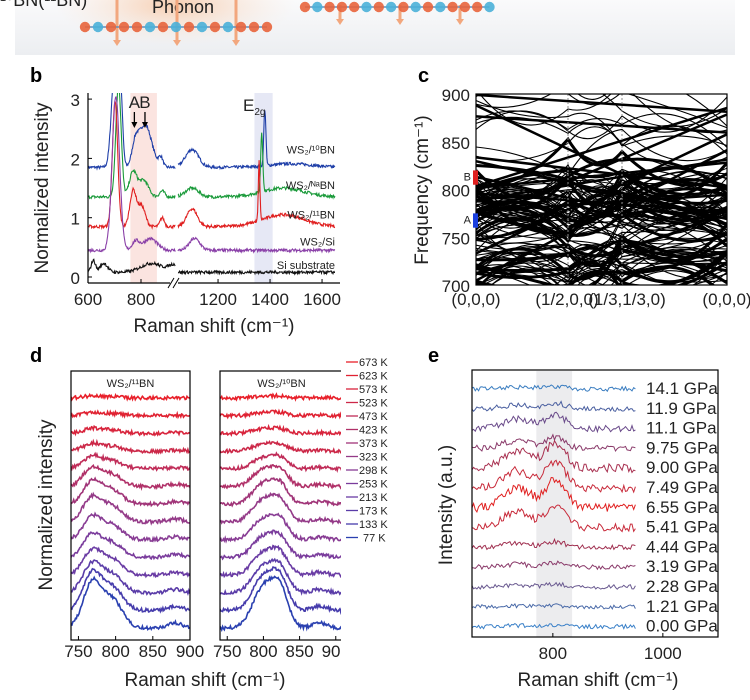  What do you see at coordinates (373, 404) in the screenshot?
I see `legend-label: 523 K` at bounding box center [373, 404].